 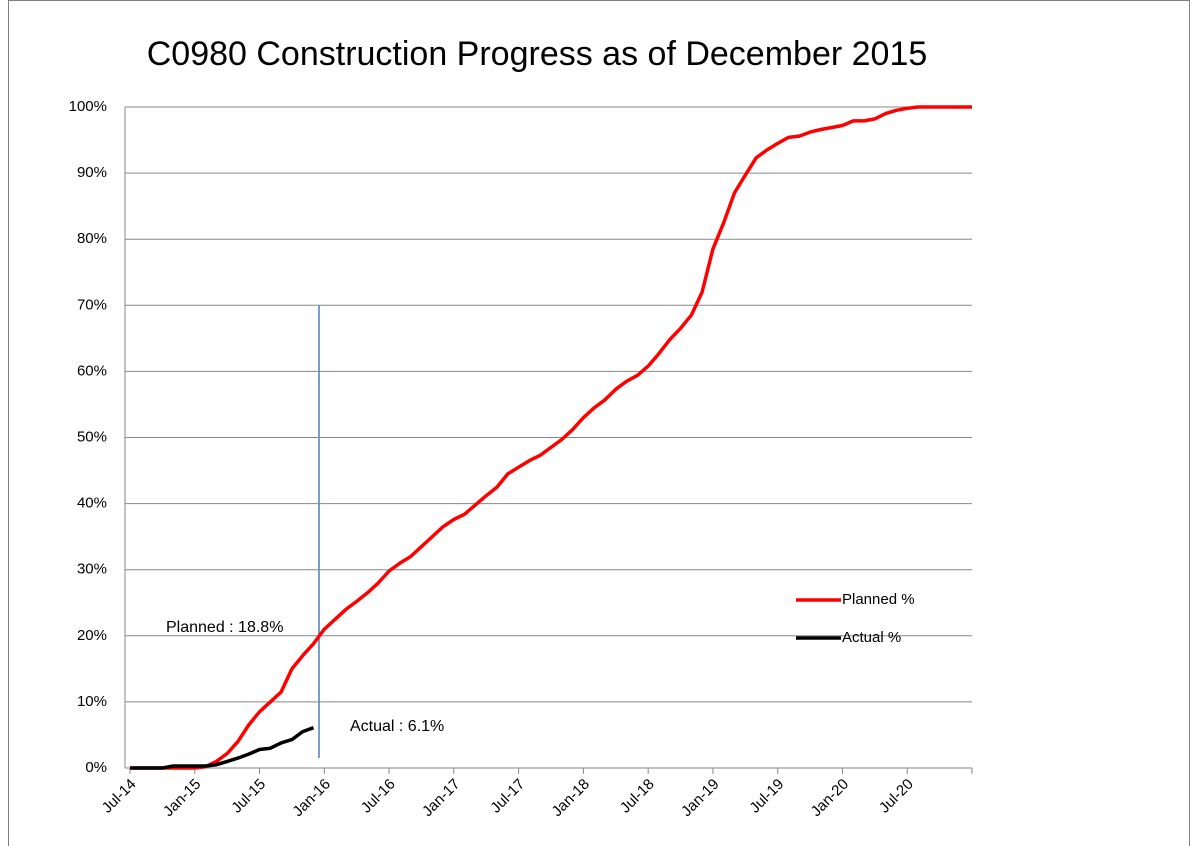 I want to click on y-tick-label: 90%, so click(x=92, y=172).